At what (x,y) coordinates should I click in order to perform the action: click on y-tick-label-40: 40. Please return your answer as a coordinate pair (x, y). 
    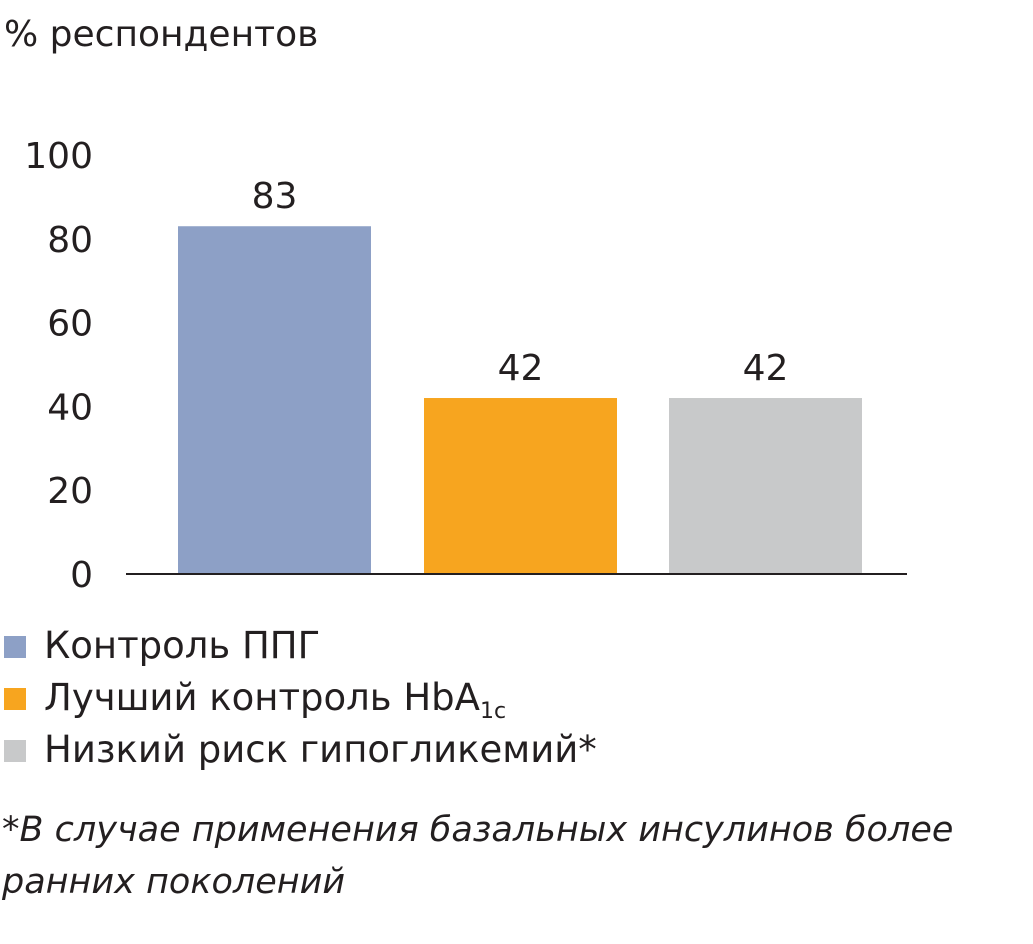
    Looking at the image, I should click on (70, 407).